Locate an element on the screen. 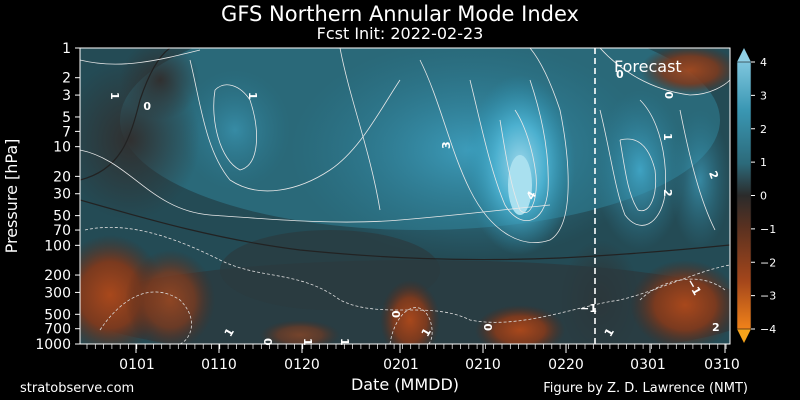 Image resolution: width=800 pixels, height=400 pixels. colorbar-gradient is located at coordinates (744, 195).